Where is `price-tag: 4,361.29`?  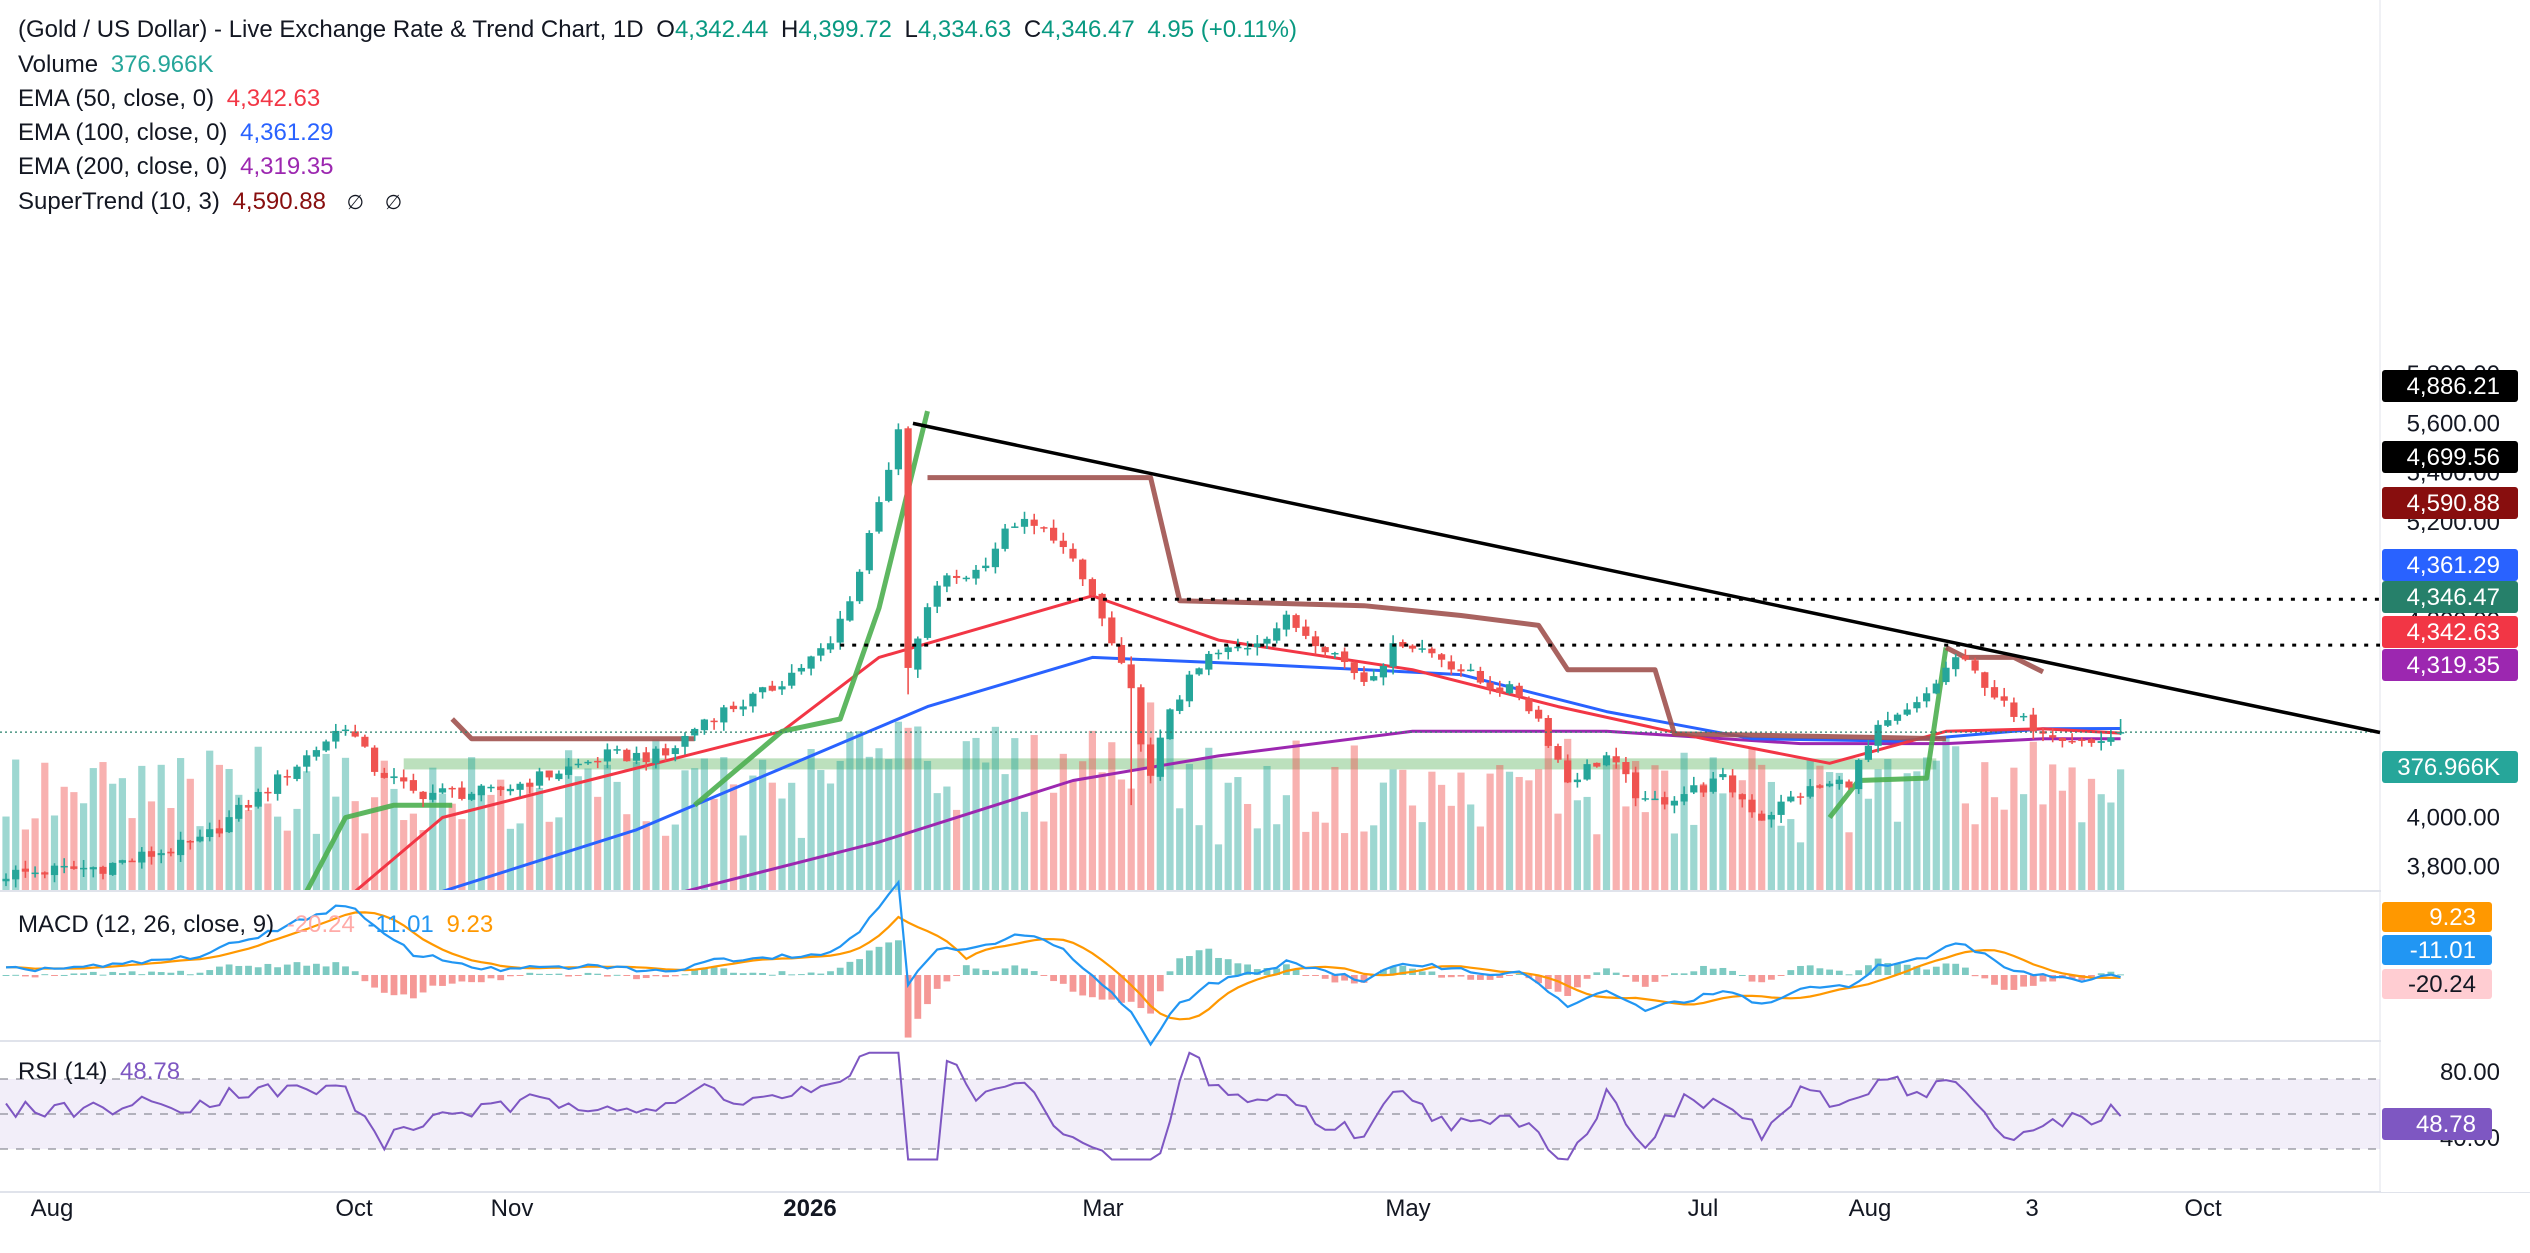 price-tag: 4,361.29 is located at coordinates (2450, 565).